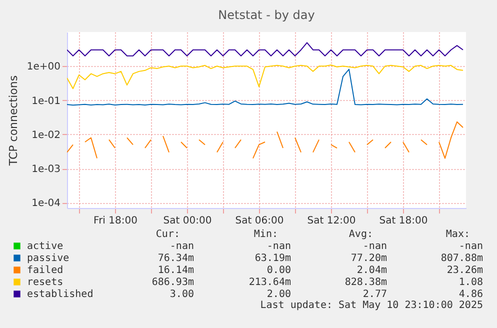  What do you see at coordinates (374, 294) in the screenshot?
I see `text: 2.77` at bounding box center [374, 294].